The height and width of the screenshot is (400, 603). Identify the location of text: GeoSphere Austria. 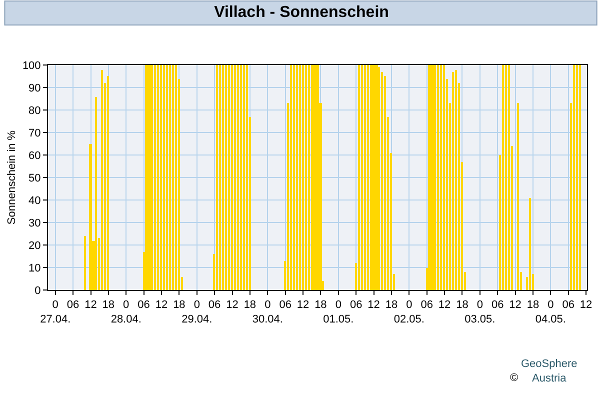
(549, 371).